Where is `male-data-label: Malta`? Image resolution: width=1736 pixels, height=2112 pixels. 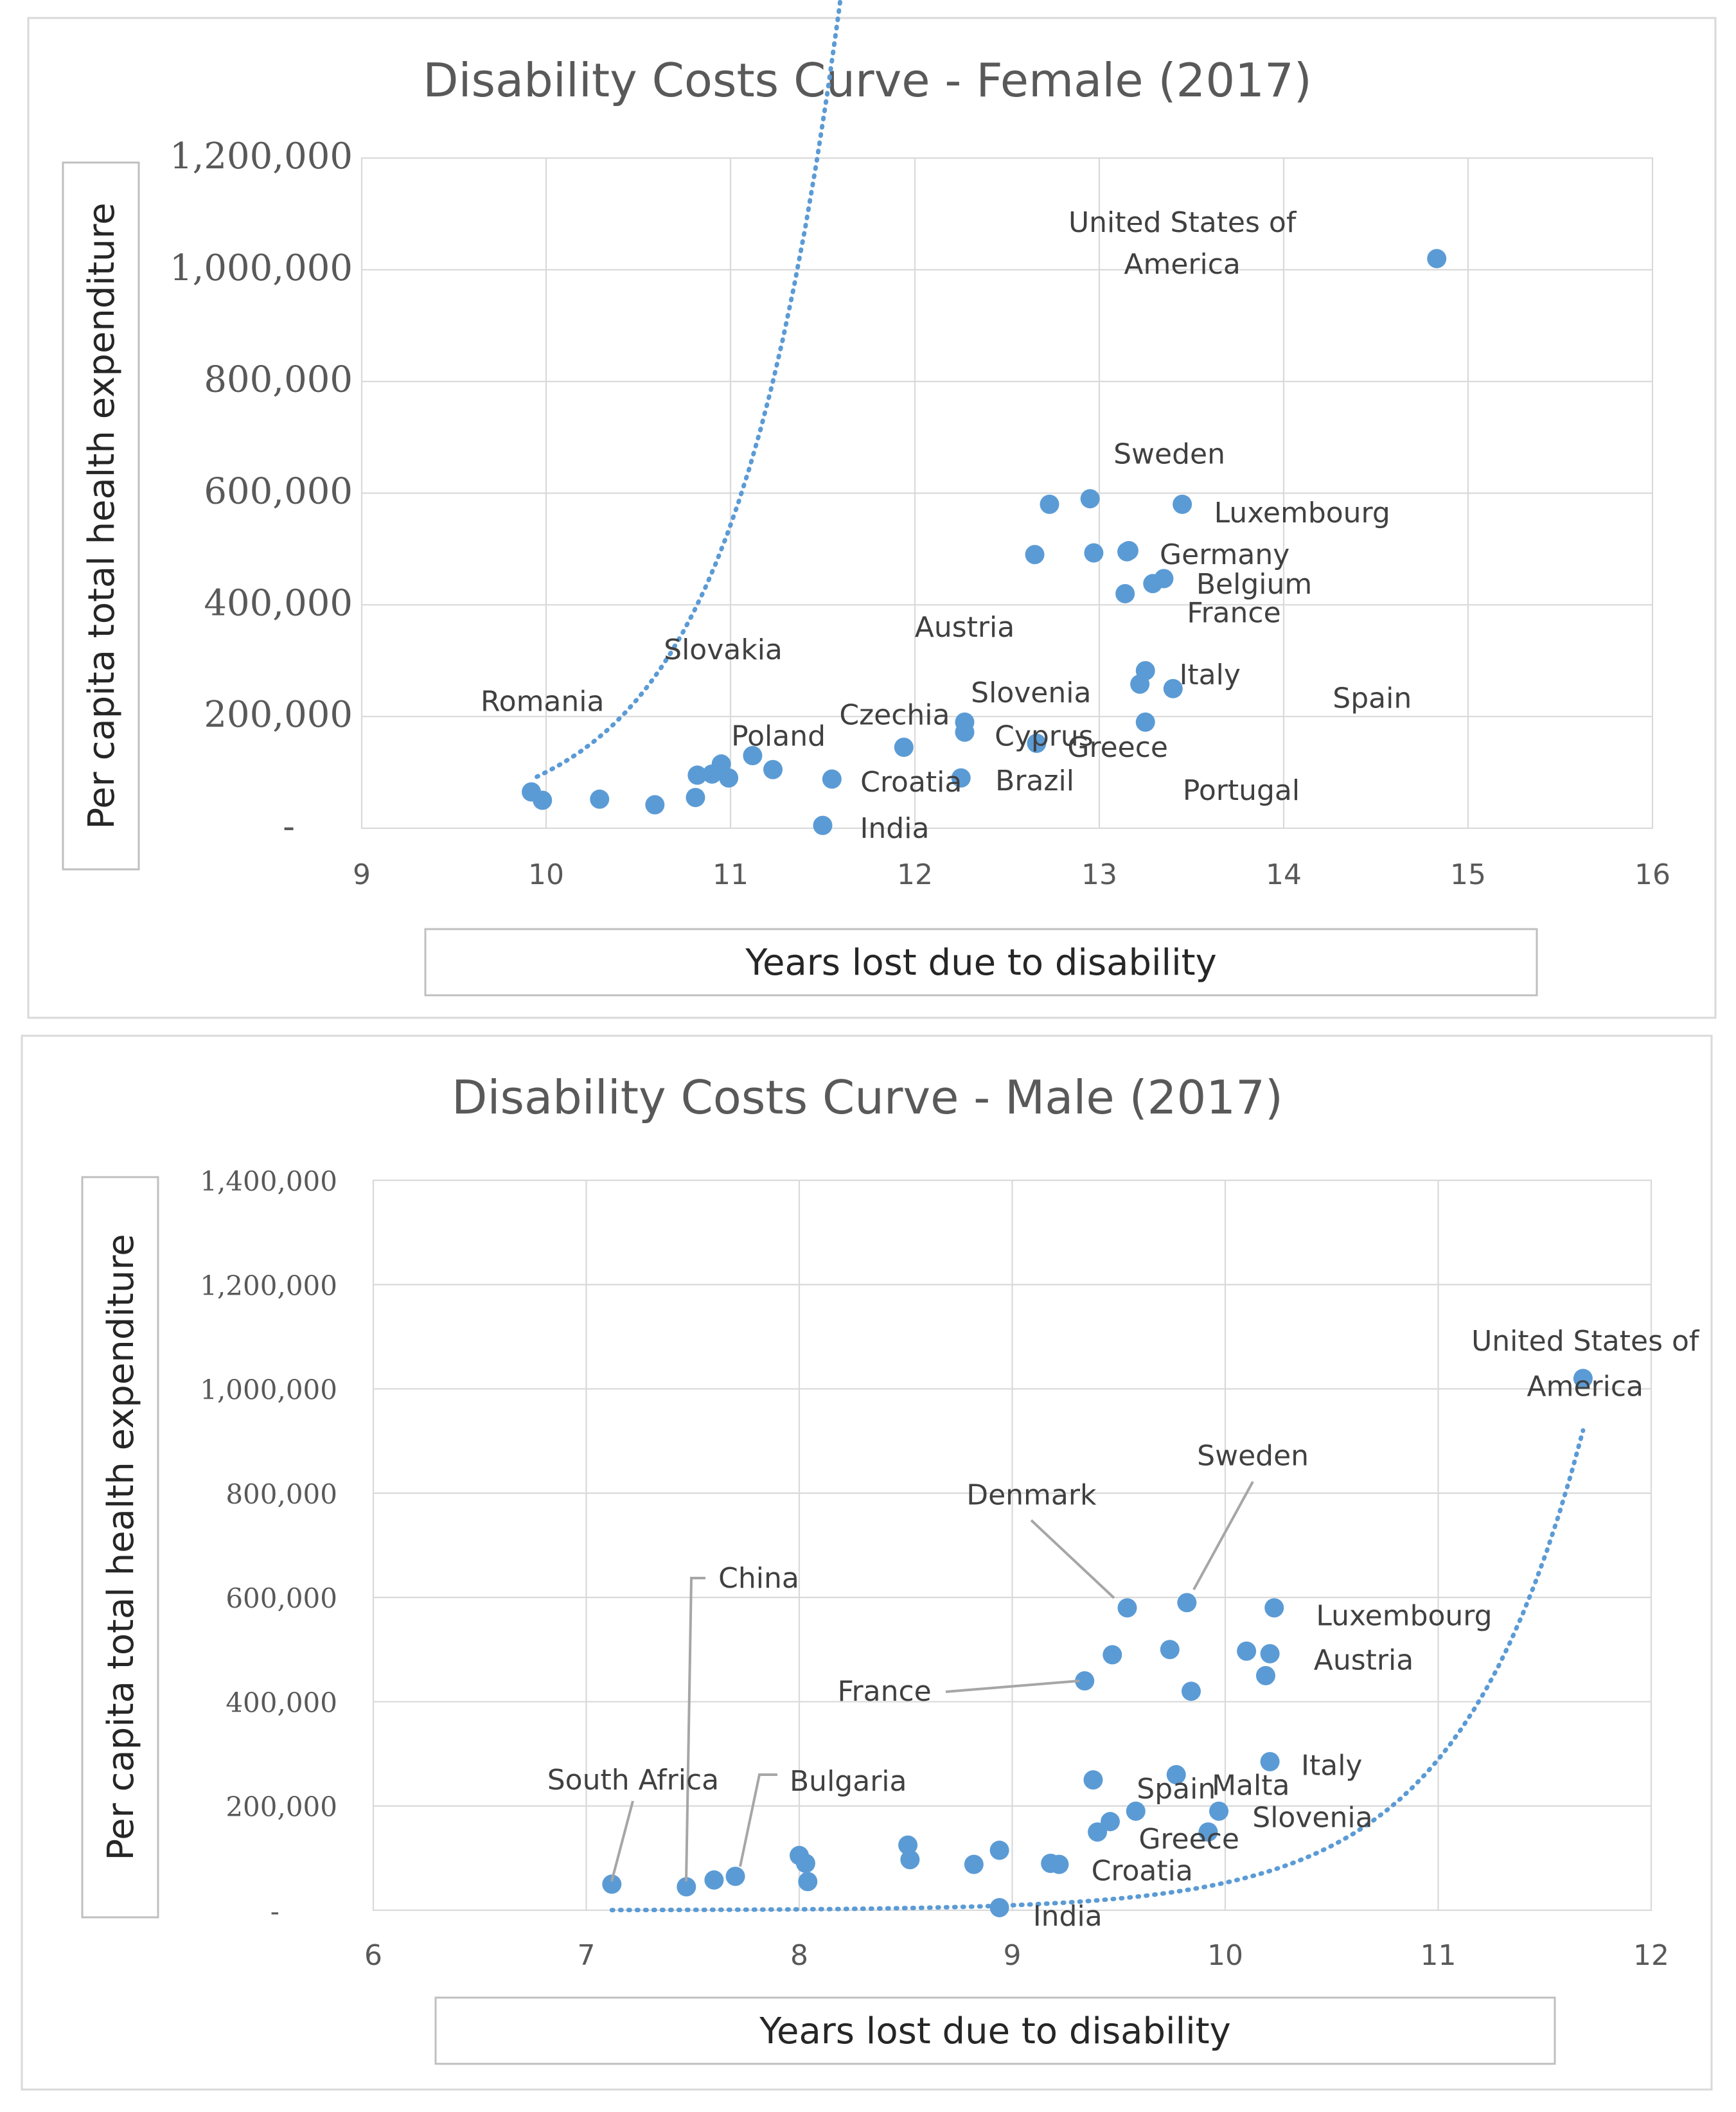 male-data-label: Malta is located at coordinates (1250, 1786).